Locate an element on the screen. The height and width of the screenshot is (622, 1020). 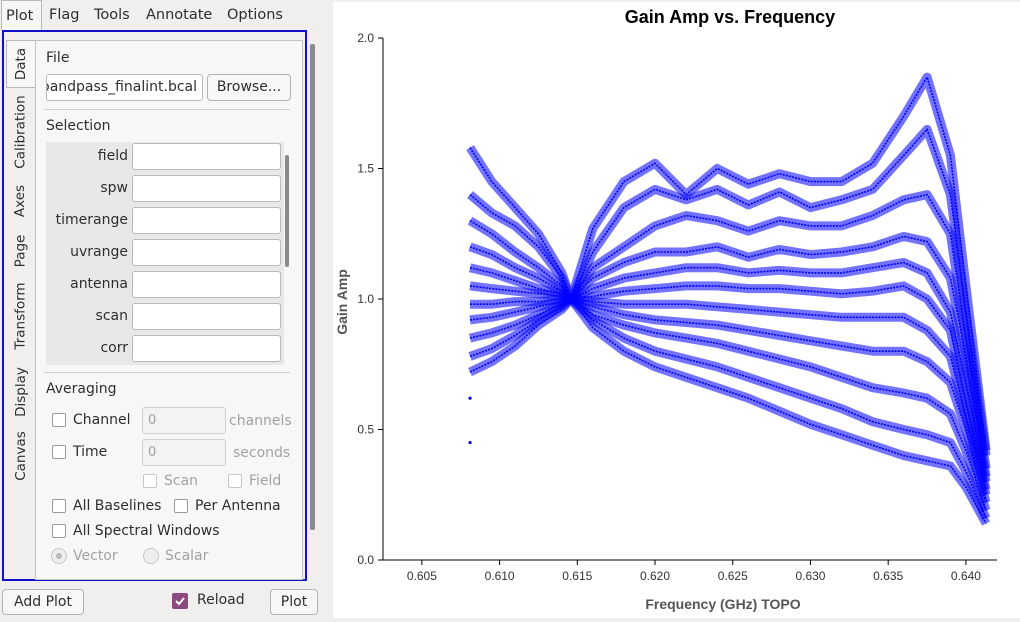
time-checkbox is located at coordinates (59, 452).